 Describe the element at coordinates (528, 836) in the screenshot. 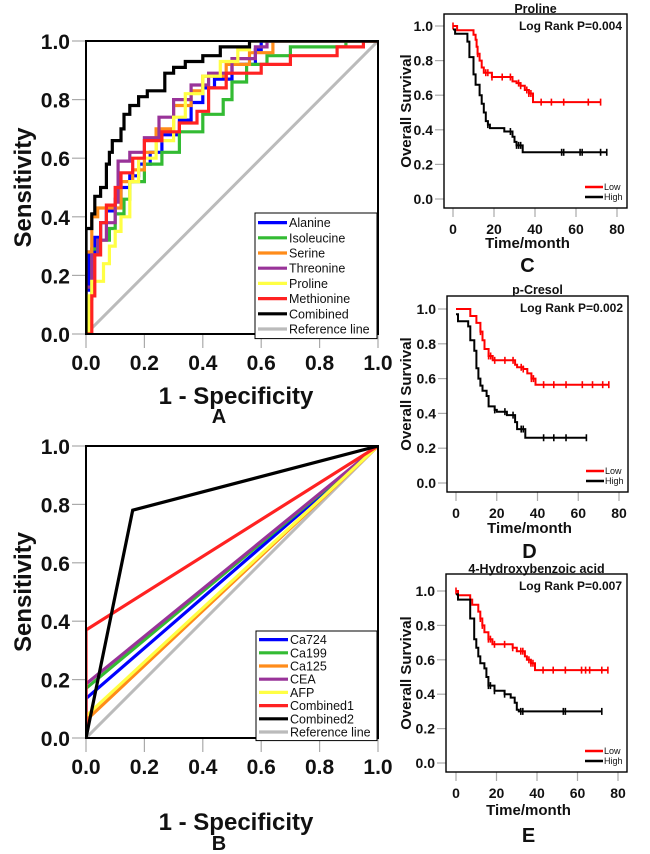

I see `panel-label: E` at that location.